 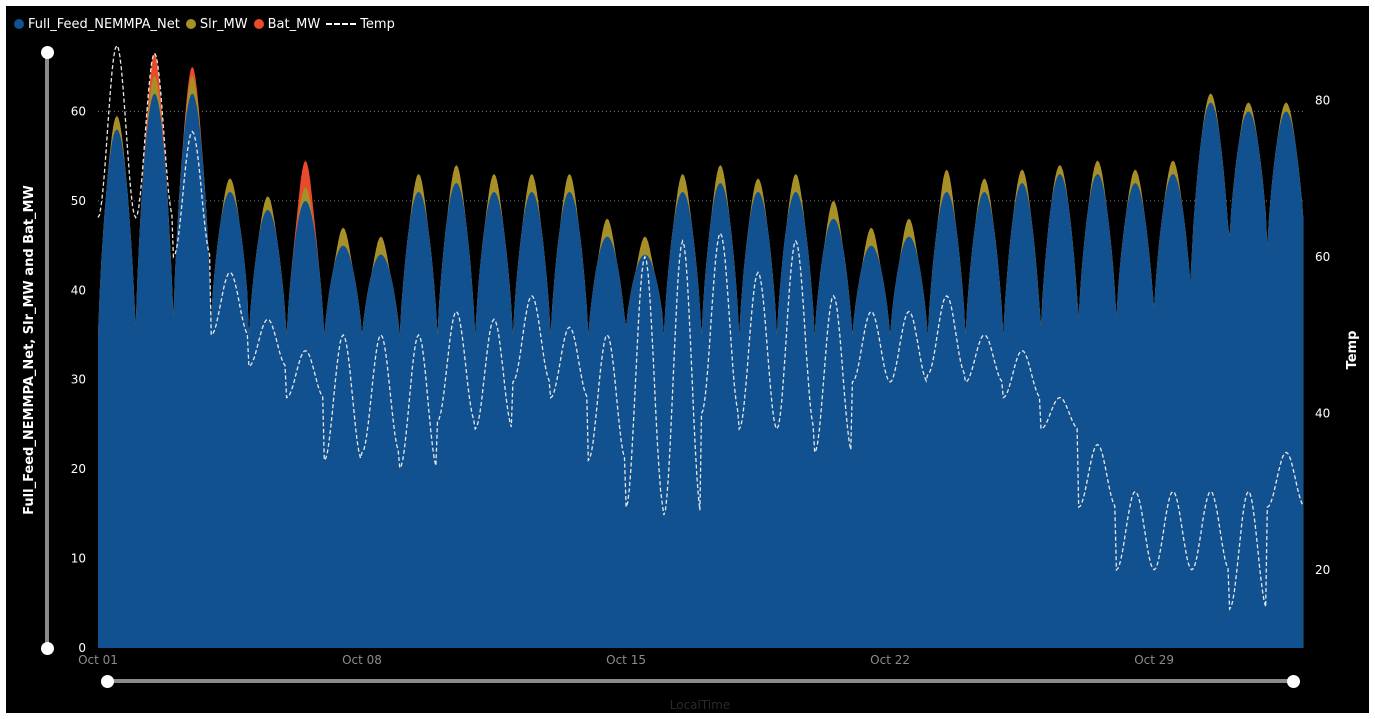 What do you see at coordinates (1322, 413) in the screenshot?
I see `y2-tick-label: 40` at bounding box center [1322, 413].